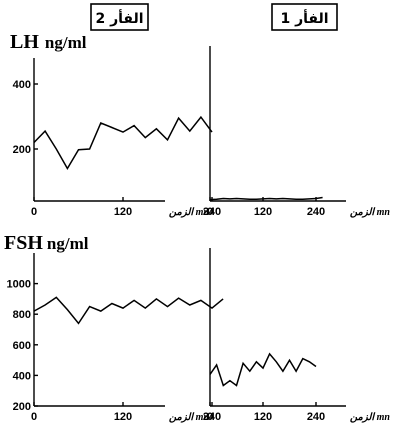 This screenshot has height=435, width=402. What do you see at coordinates (66, 42) in the screenshot?
I see `lh-unit: ng/ml` at bounding box center [66, 42].